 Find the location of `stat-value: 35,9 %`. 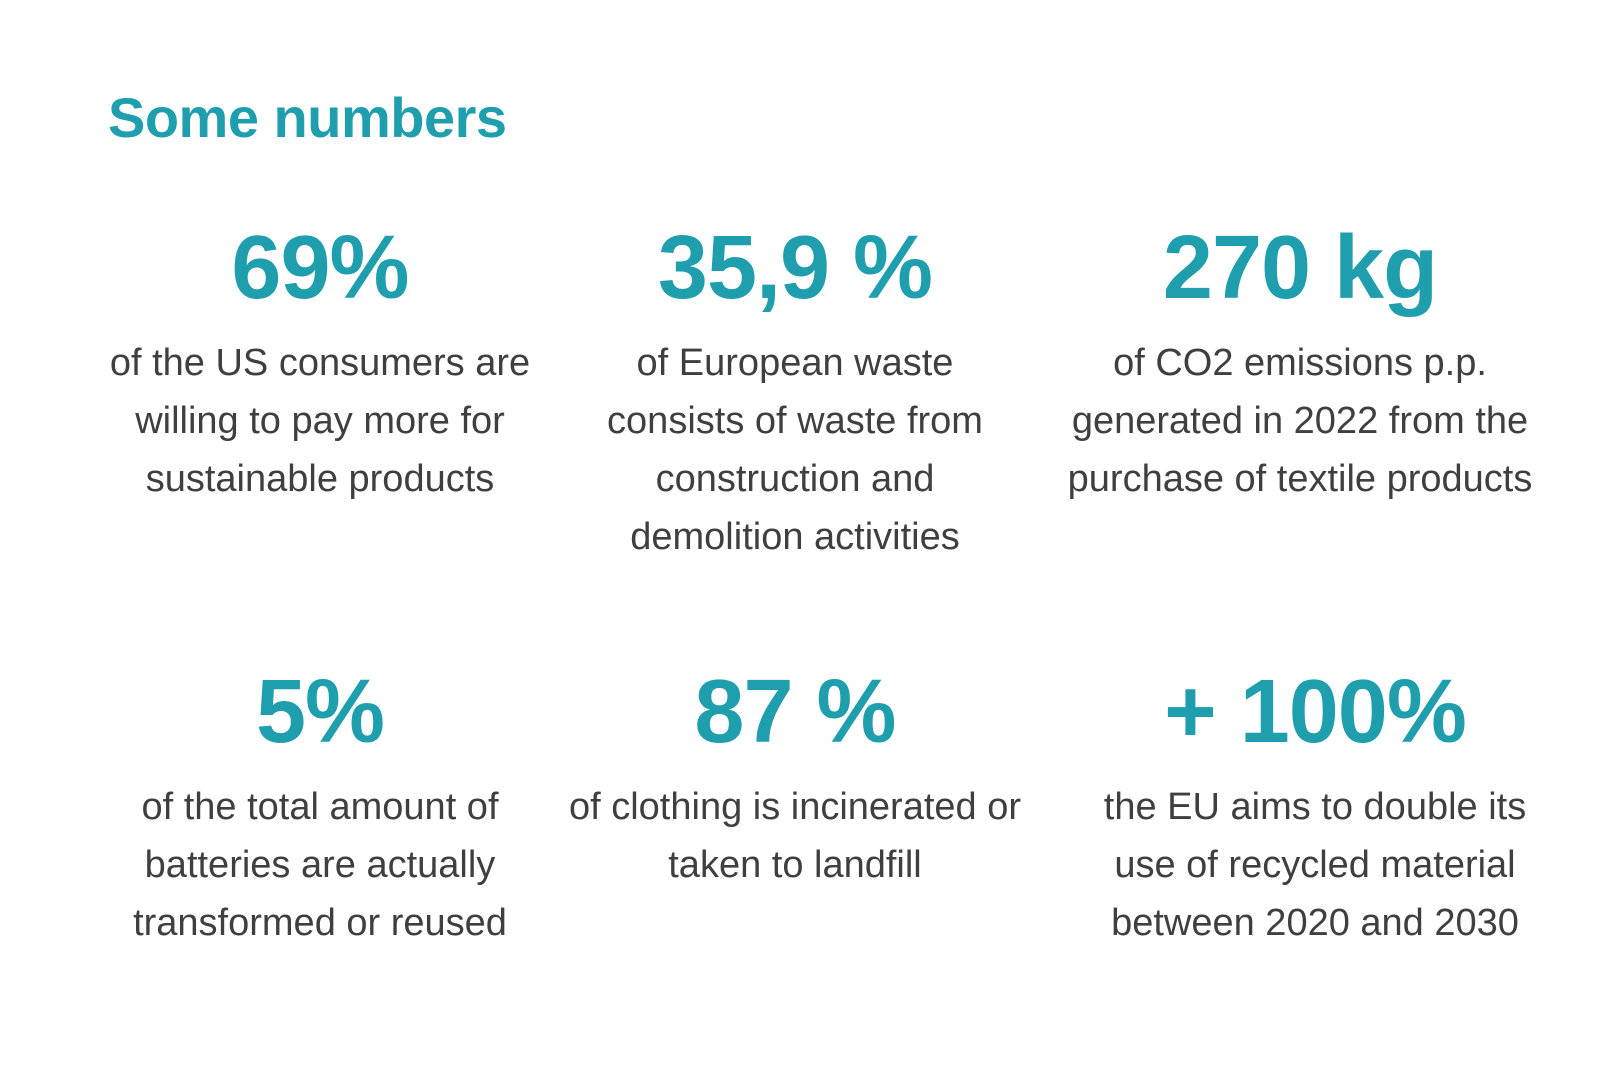

stat-value: 35,9 % is located at coordinates (795, 268).